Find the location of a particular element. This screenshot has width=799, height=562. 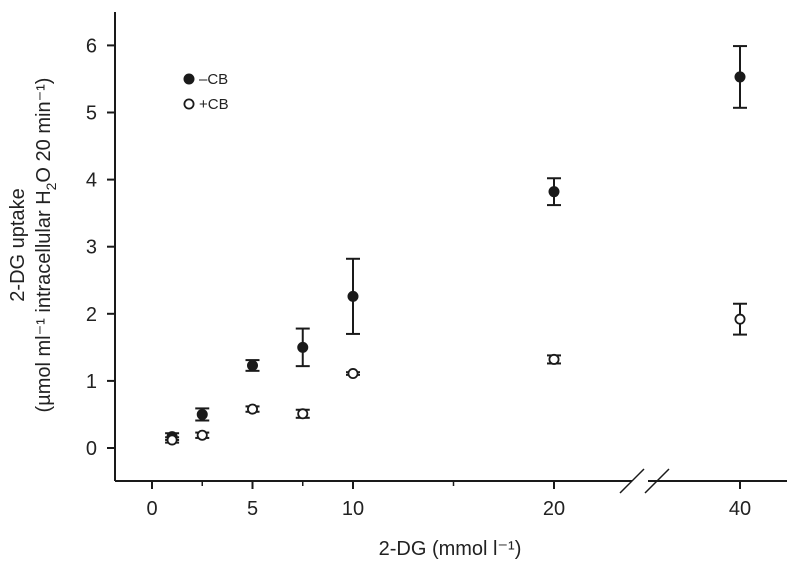

y-tick-label: 6 is located at coordinates (91, 46).